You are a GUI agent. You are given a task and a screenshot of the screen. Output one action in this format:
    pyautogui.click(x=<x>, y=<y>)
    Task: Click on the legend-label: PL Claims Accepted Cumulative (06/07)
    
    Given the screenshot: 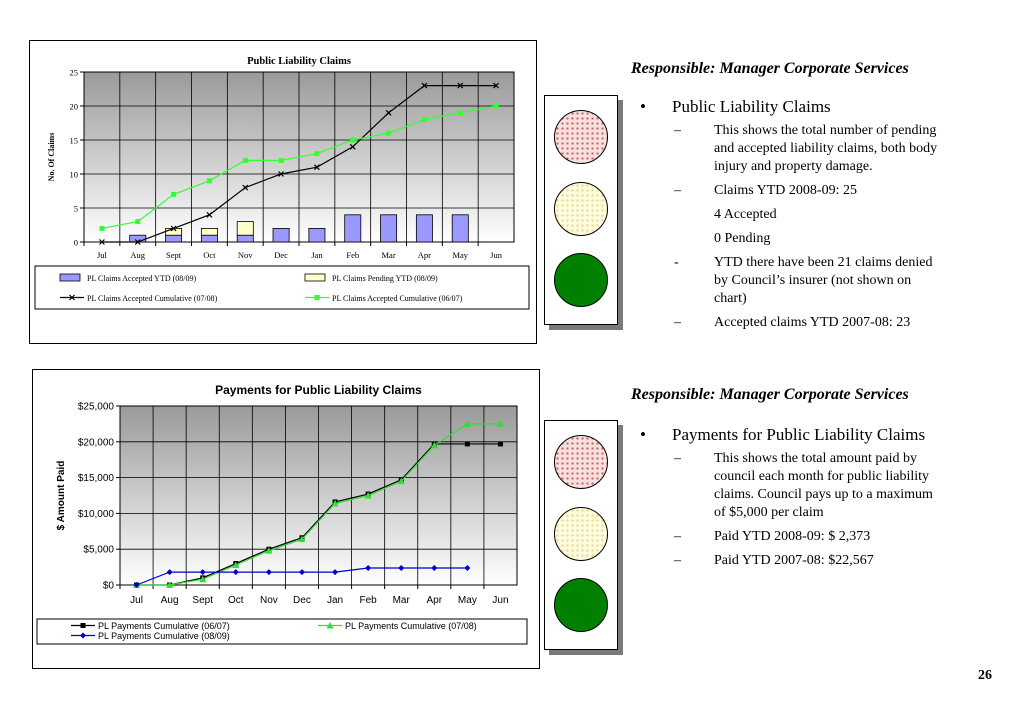 What is the action you would take?
    pyautogui.click(x=397, y=298)
    